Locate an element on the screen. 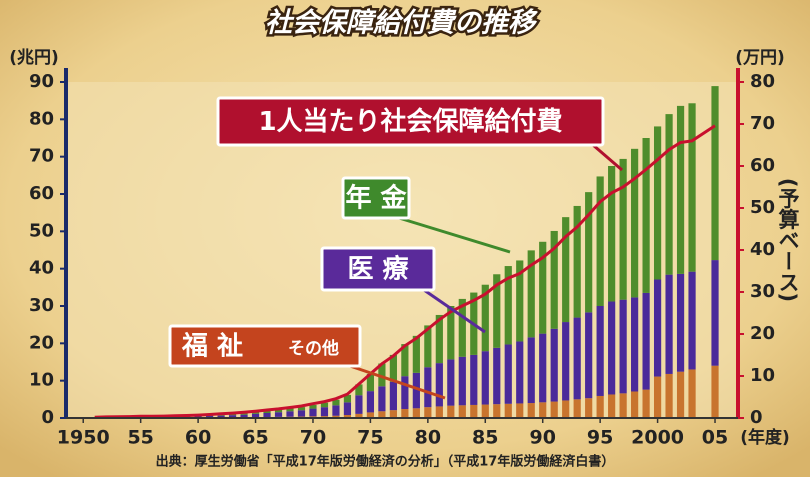 The height and width of the screenshot is (481, 810). legend-label: 福 祉 is located at coordinates (212, 347).